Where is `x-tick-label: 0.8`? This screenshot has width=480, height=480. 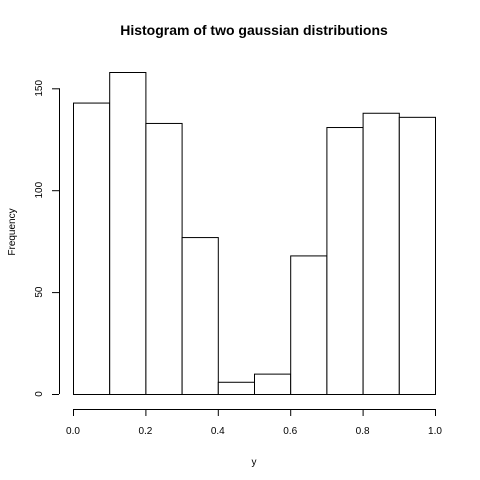
x-tick-label: 0.8 is located at coordinates (363, 431).